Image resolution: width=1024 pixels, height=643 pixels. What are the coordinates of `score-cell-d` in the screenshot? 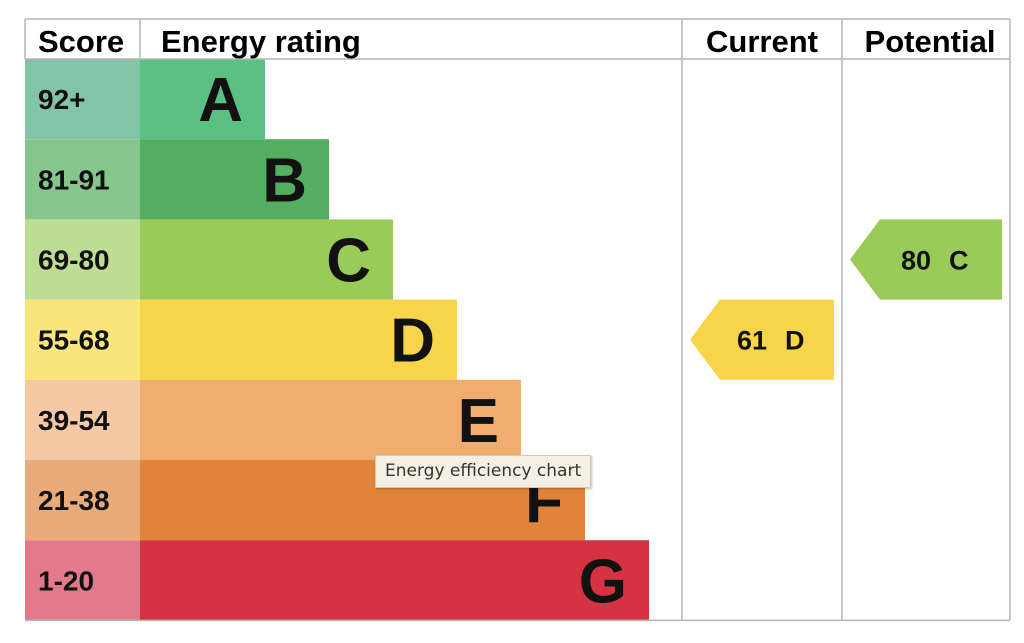 It's located at (82, 339).